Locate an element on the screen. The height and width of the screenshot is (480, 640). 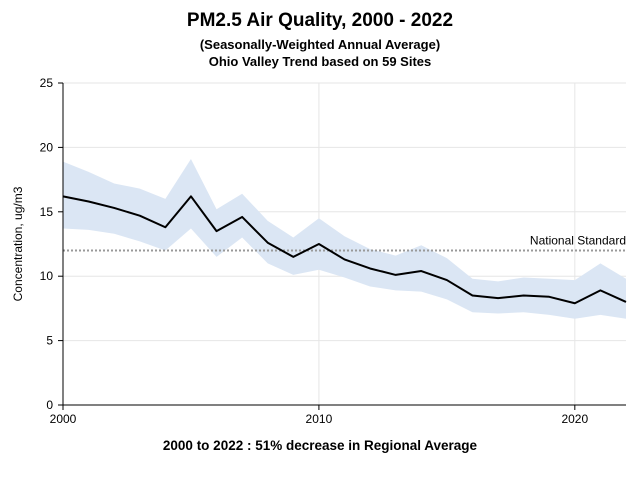
y-tick-label: 0 is located at coordinates (49, 405).